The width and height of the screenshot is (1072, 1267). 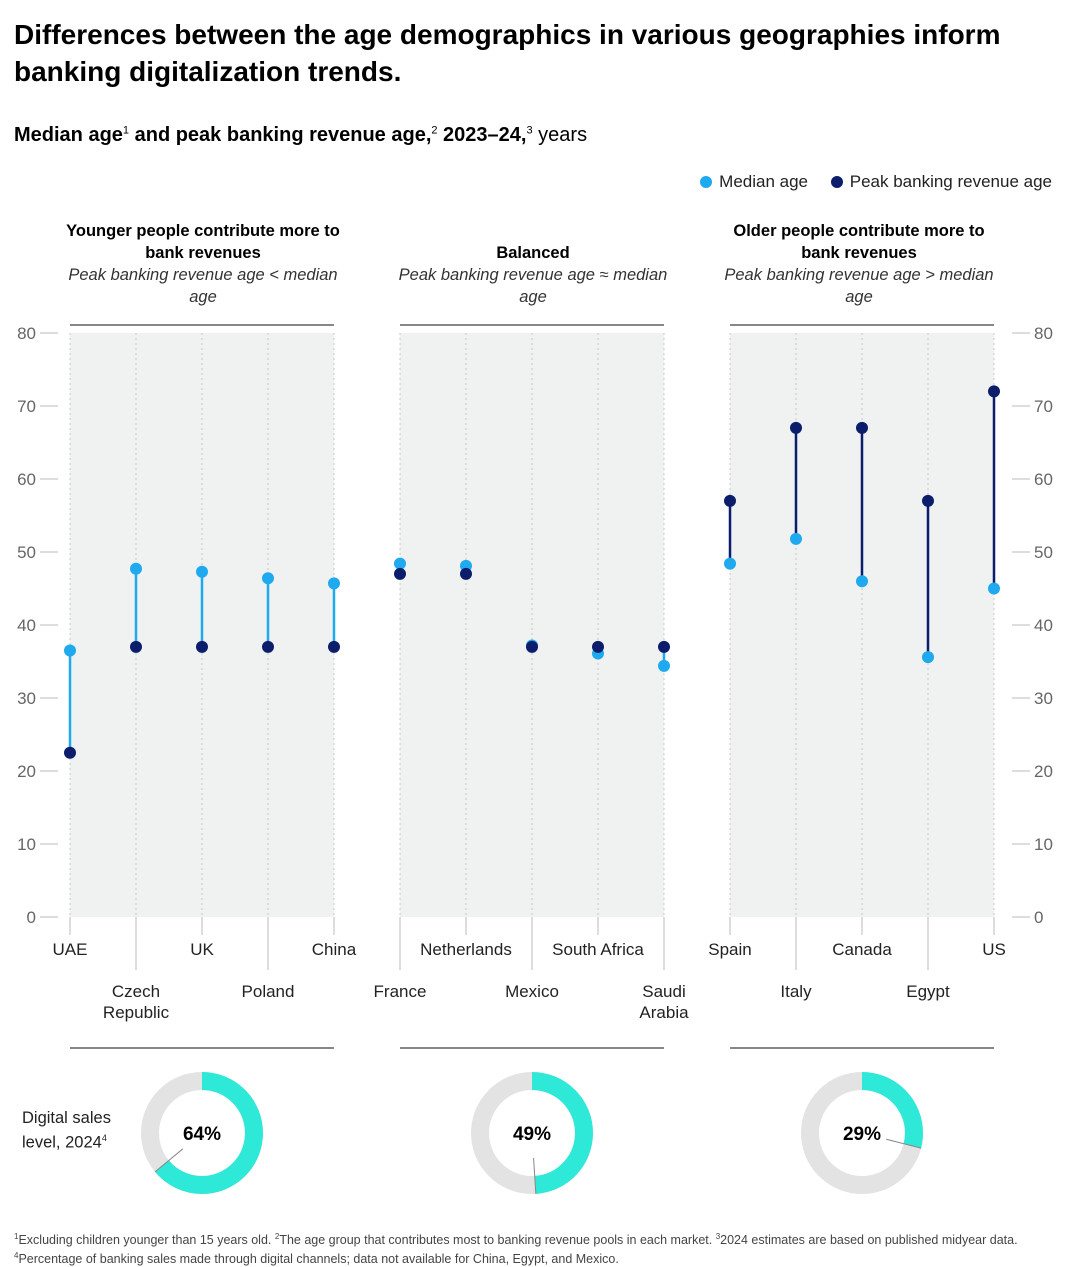 What do you see at coordinates (26, 333) in the screenshot?
I see `y-tick-label-left: 80` at bounding box center [26, 333].